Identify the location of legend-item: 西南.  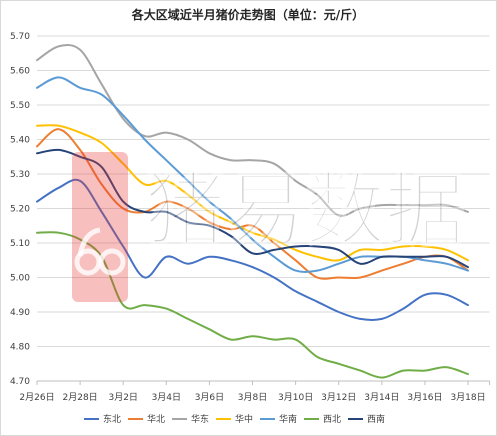
(366, 419).